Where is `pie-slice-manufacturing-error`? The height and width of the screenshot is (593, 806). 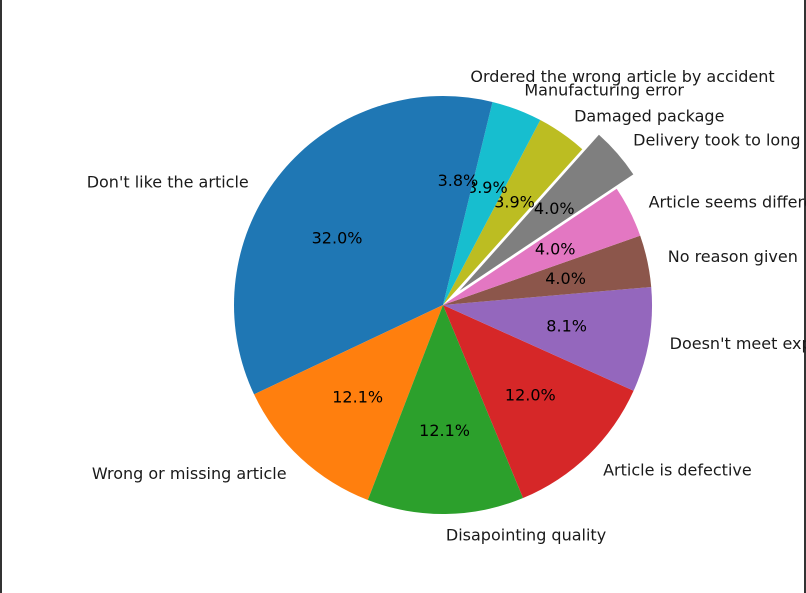
pie-slice-manufacturing-error is located at coordinates (492, 203).